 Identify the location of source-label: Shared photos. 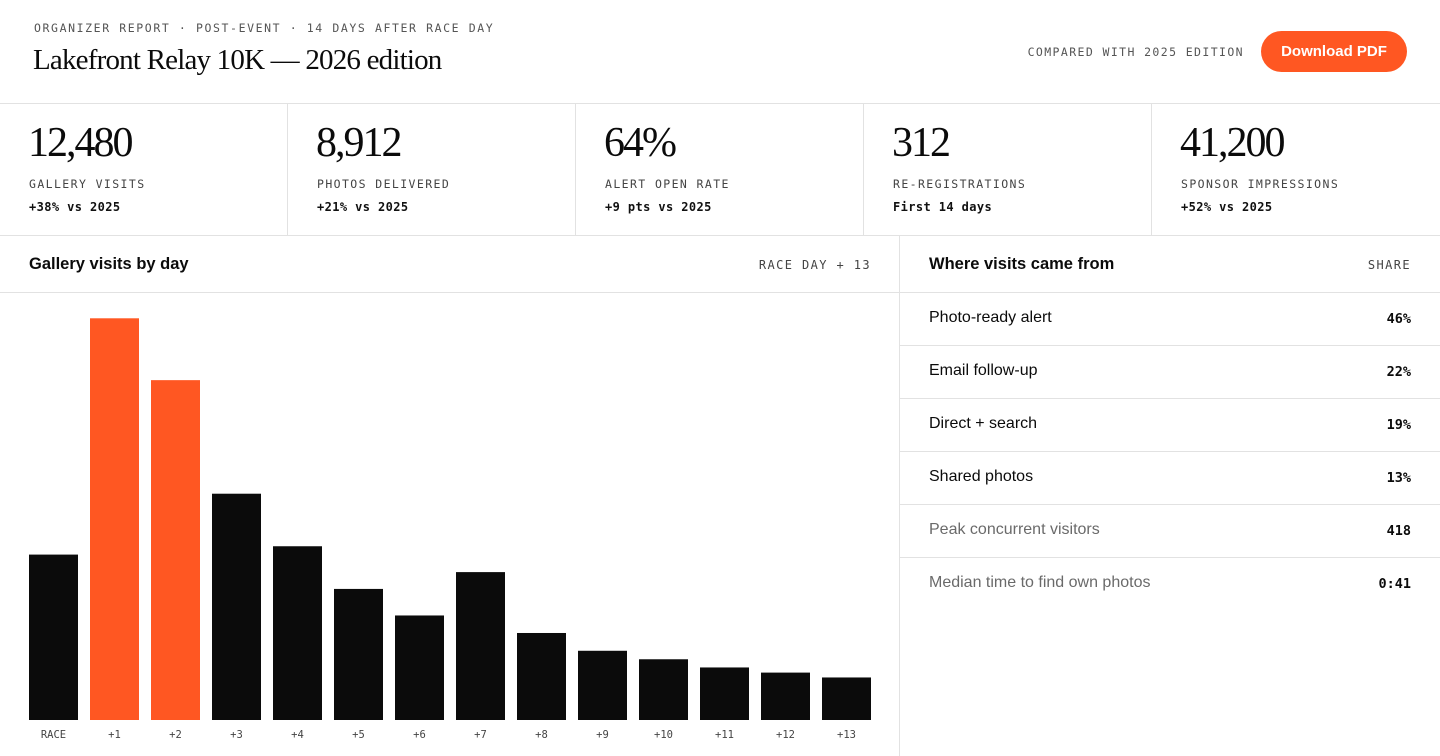
(981, 476).